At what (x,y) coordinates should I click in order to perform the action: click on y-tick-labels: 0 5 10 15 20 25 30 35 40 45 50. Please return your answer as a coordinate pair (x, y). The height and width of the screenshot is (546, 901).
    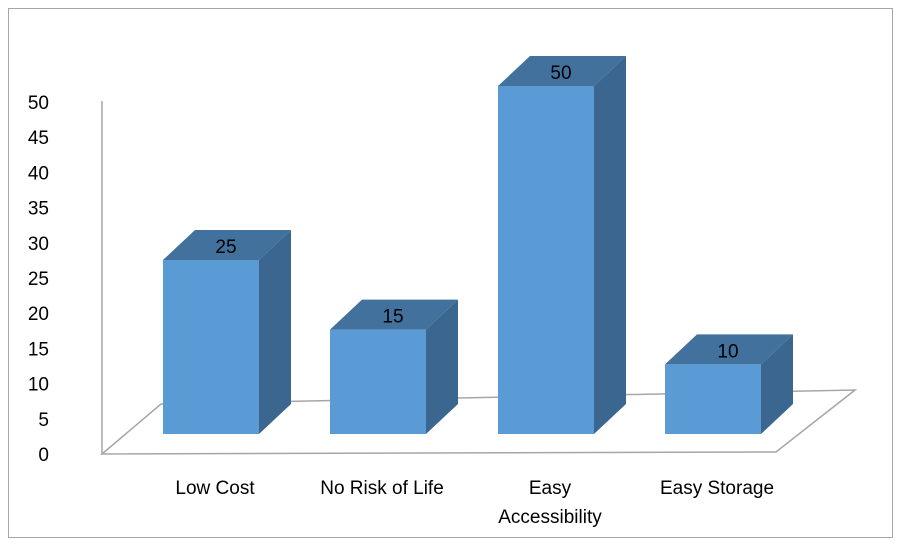
    Looking at the image, I should click on (38, 279).